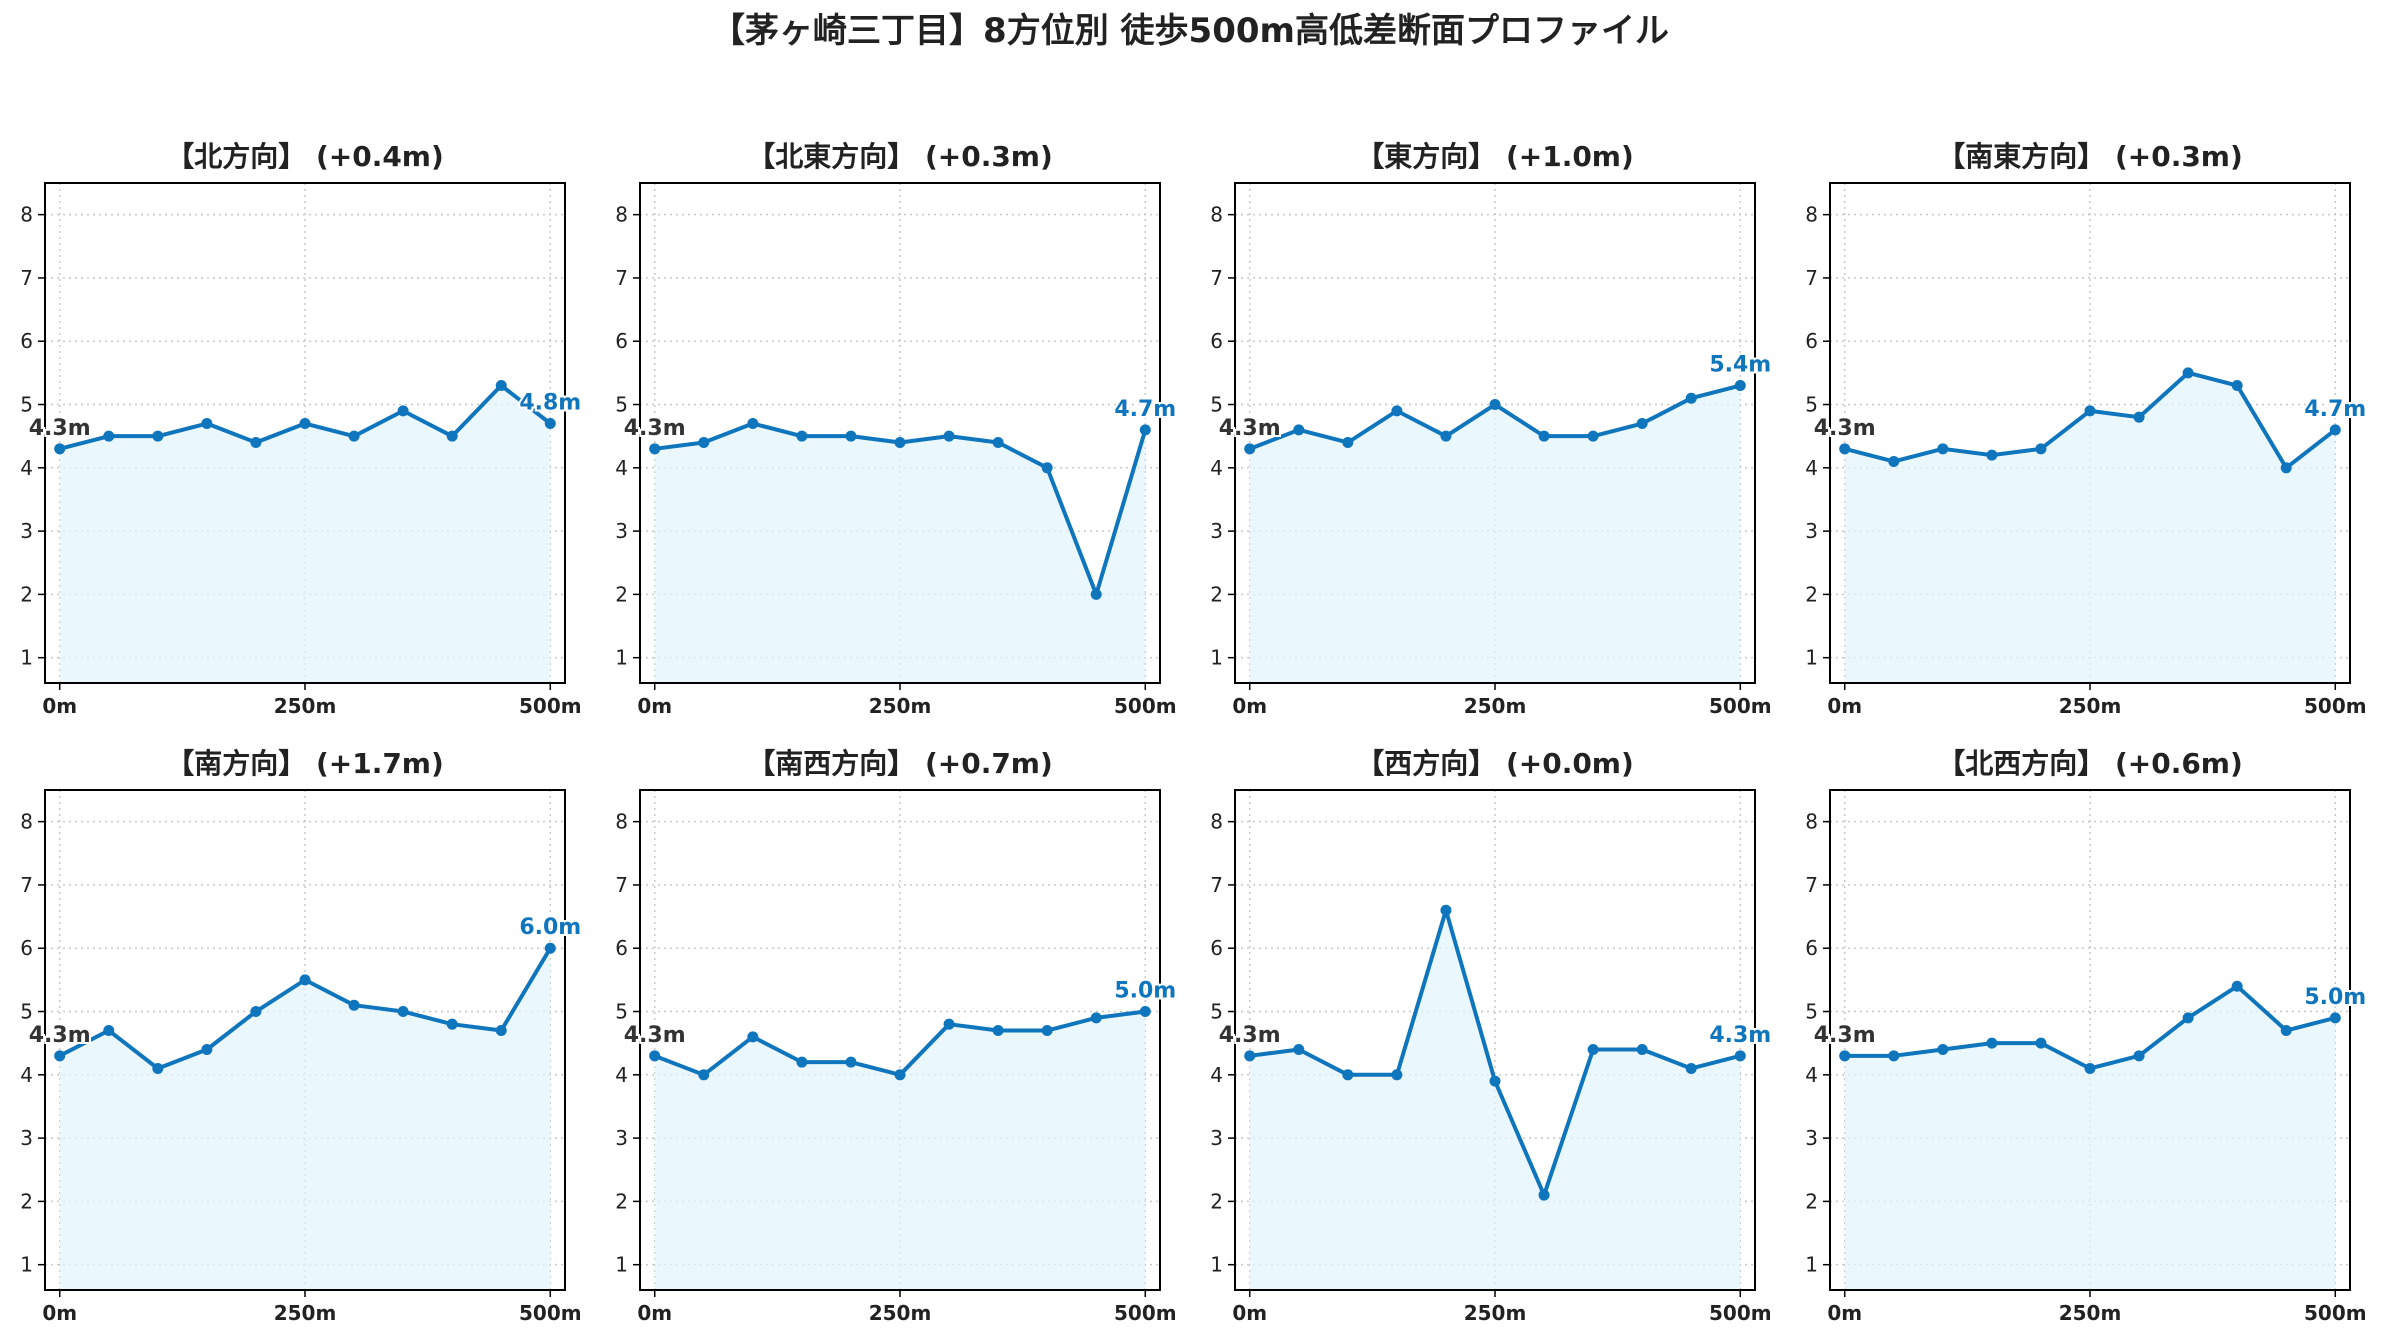 The image size is (2381, 1340). What do you see at coordinates (550, 927) in the screenshot?
I see `end-elevation-label: 6.0m` at bounding box center [550, 927].